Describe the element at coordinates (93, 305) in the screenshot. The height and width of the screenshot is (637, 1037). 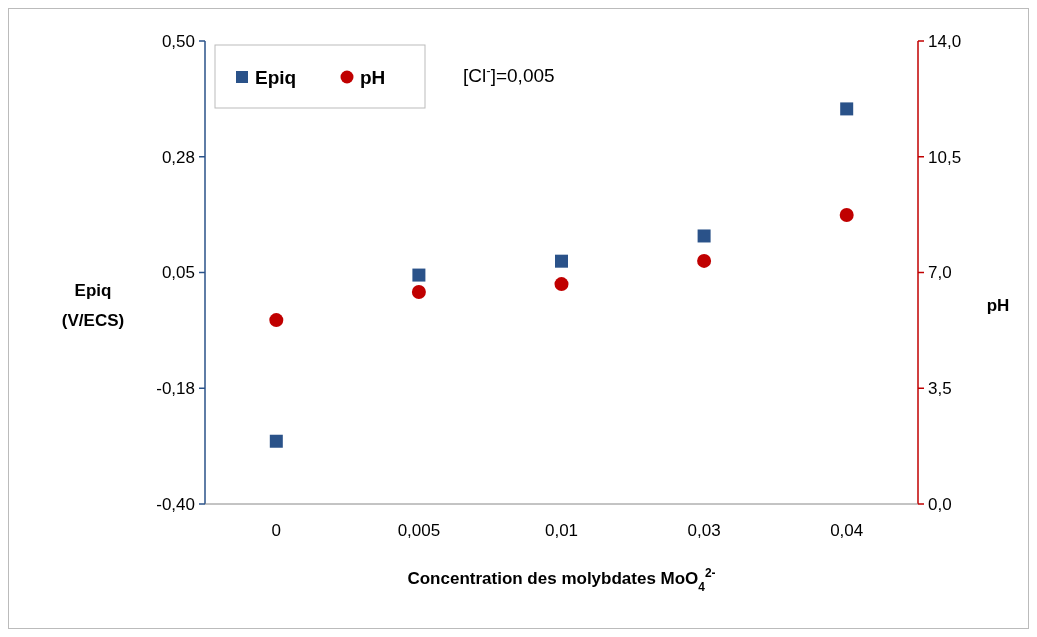
I see `y-axis-title: Epiq (V/ECS)` at that location.